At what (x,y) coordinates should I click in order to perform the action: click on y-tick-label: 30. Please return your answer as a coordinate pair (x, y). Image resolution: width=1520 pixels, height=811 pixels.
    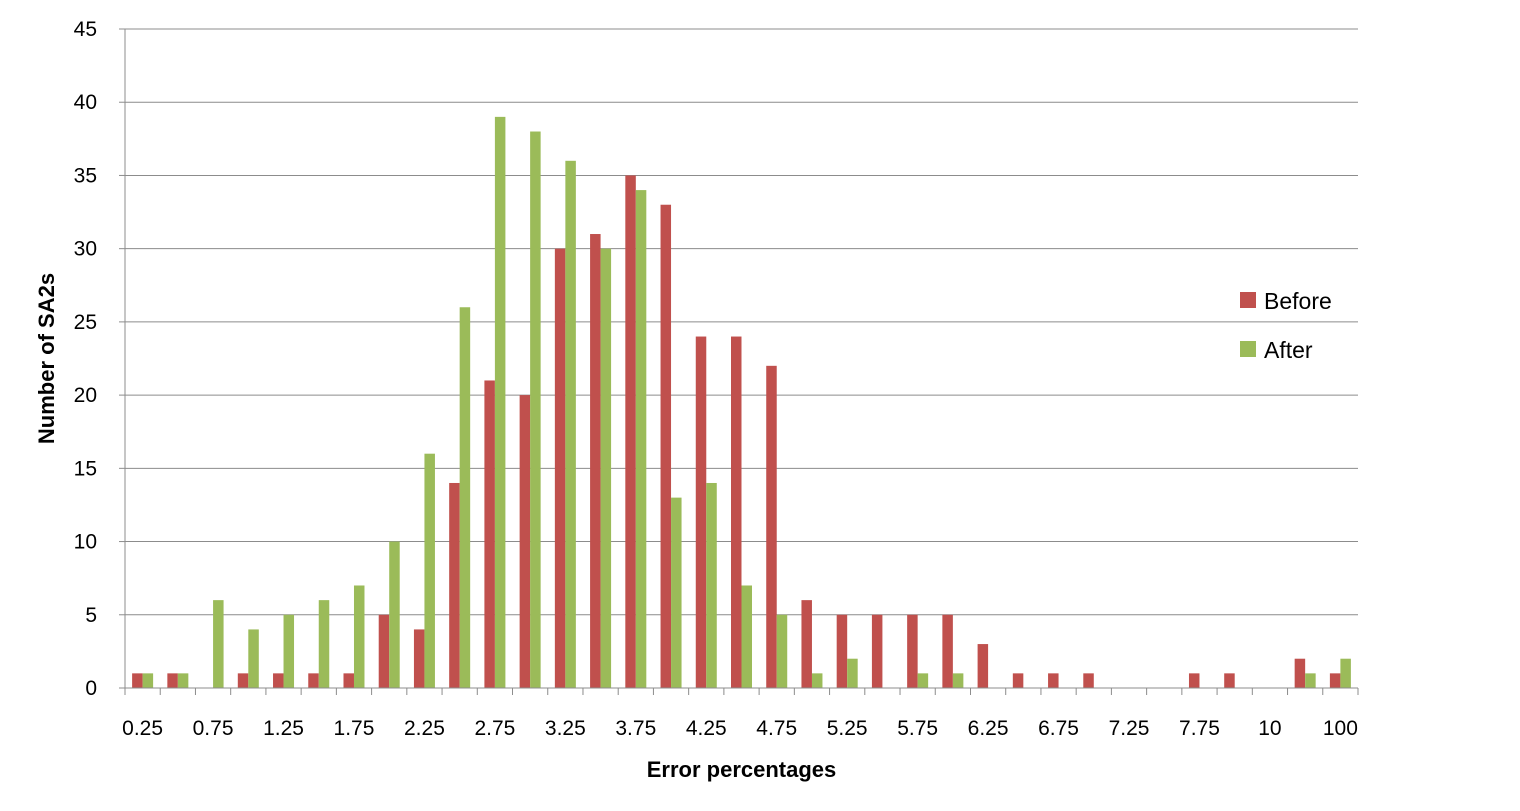
    Looking at the image, I should click on (85, 249).